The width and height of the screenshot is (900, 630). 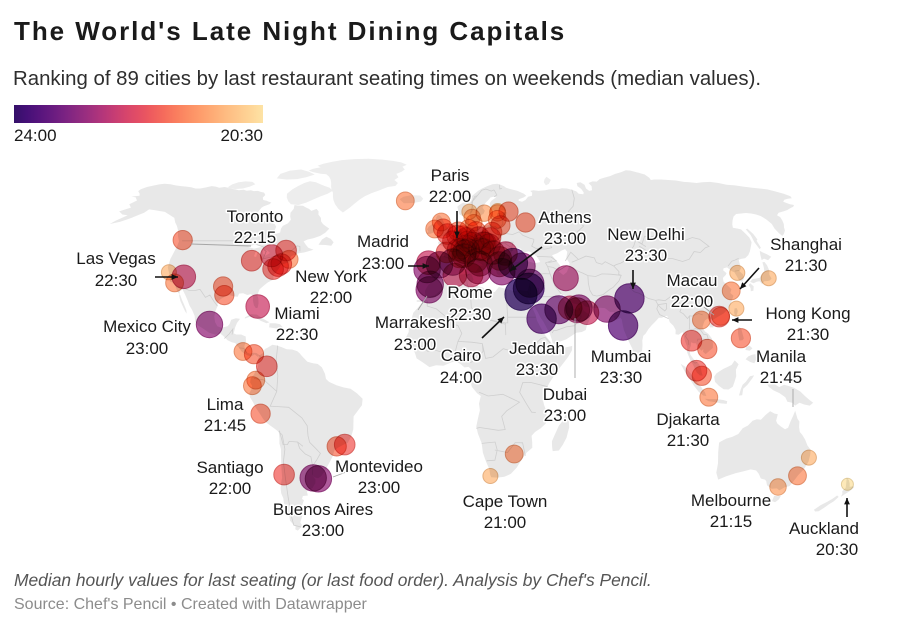 What do you see at coordinates (731, 500) in the screenshot?
I see `svg-text: Melbourne` at bounding box center [731, 500].